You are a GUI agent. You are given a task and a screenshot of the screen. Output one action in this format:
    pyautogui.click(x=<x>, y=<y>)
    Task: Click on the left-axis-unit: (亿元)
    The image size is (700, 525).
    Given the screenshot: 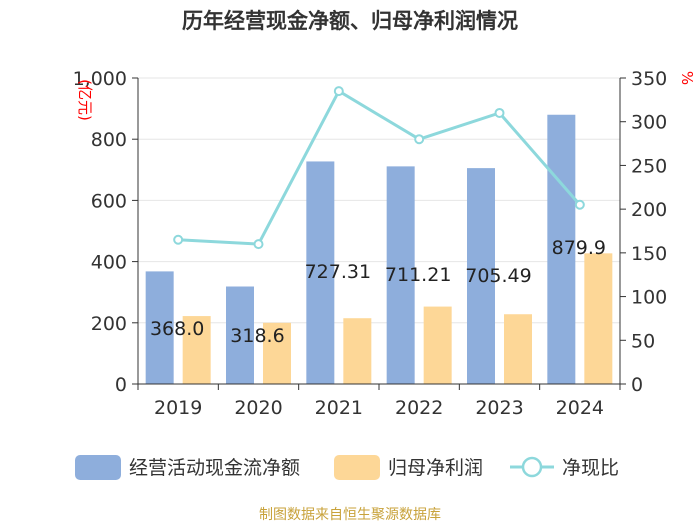 What is the action you would take?
    pyautogui.click(x=85, y=100)
    